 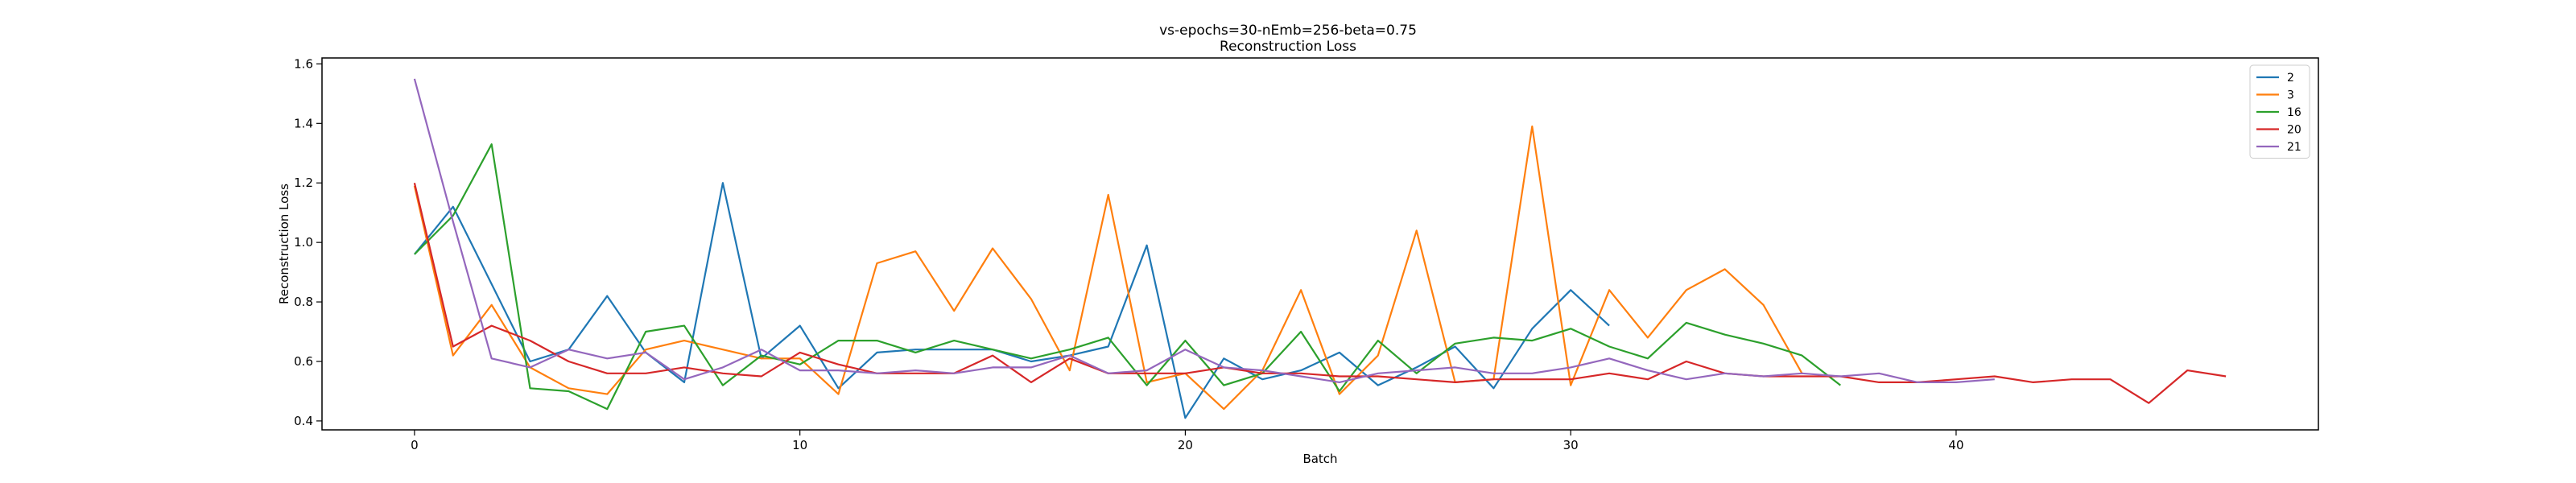 What do you see at coordinates (303, 242) in the screenshot?
I see `y-tick-label: 1.0` at bounding box center [303, 242].